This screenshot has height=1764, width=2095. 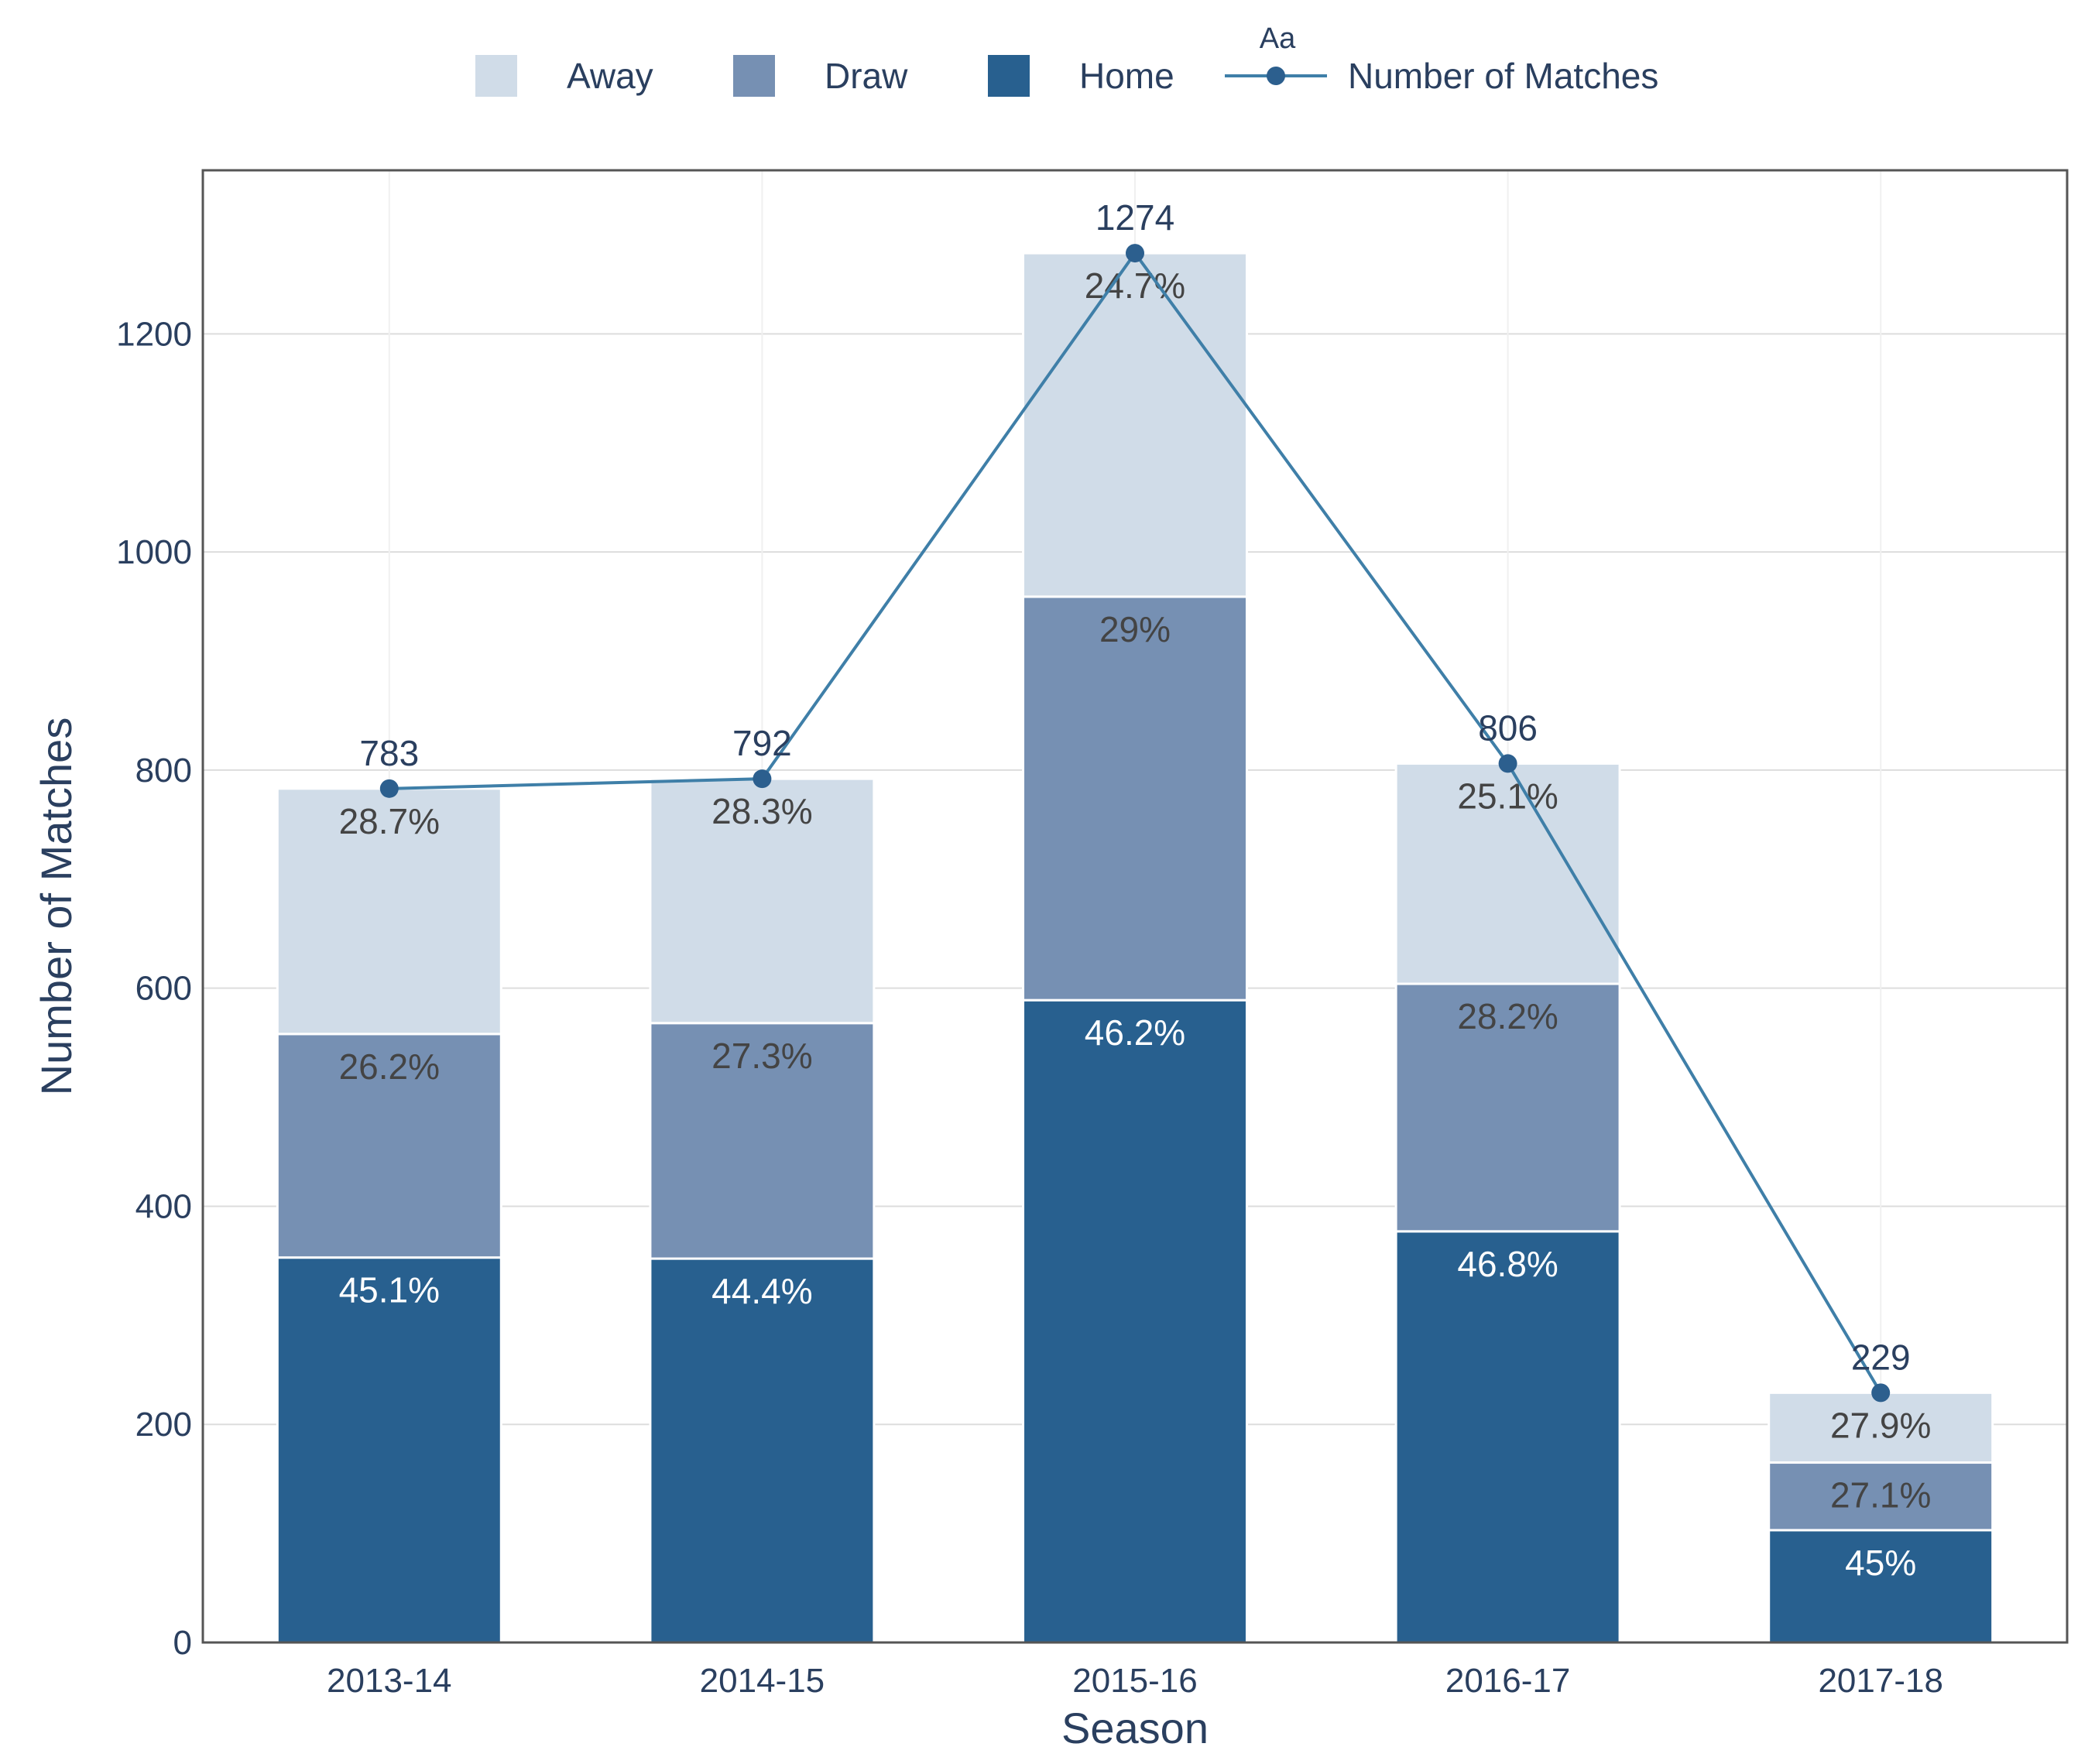 What do you see at coordinates (1278, 38) in the screenshot?
I see `legend-title: Aa` at bounding box center [1278, 38].